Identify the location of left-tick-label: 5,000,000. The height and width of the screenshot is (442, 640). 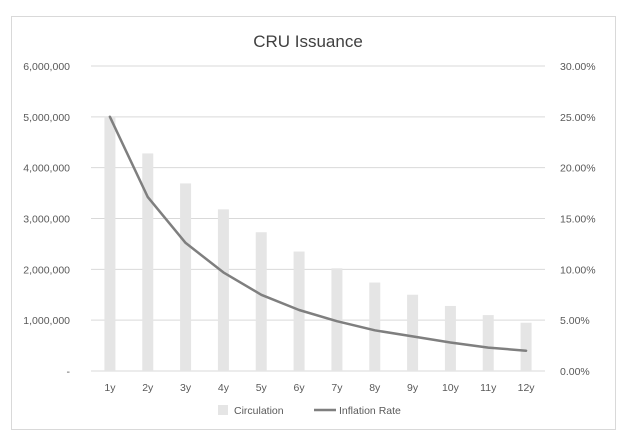
(46, 118).